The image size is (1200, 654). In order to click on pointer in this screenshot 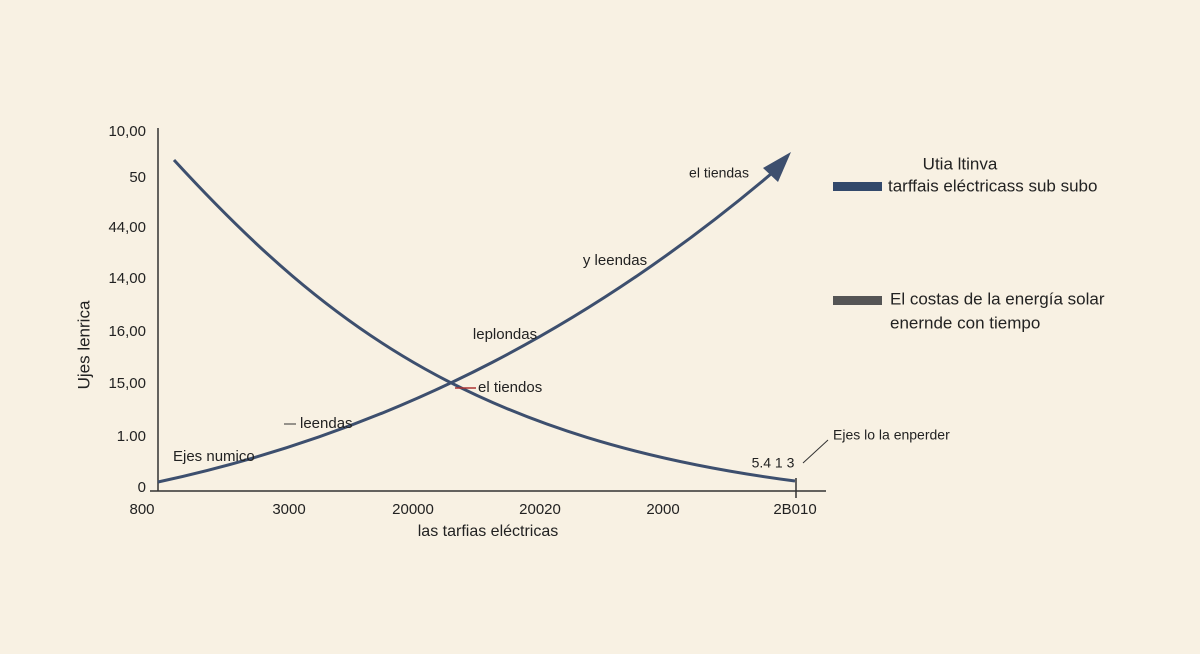, I will do `click(815, 451)`.